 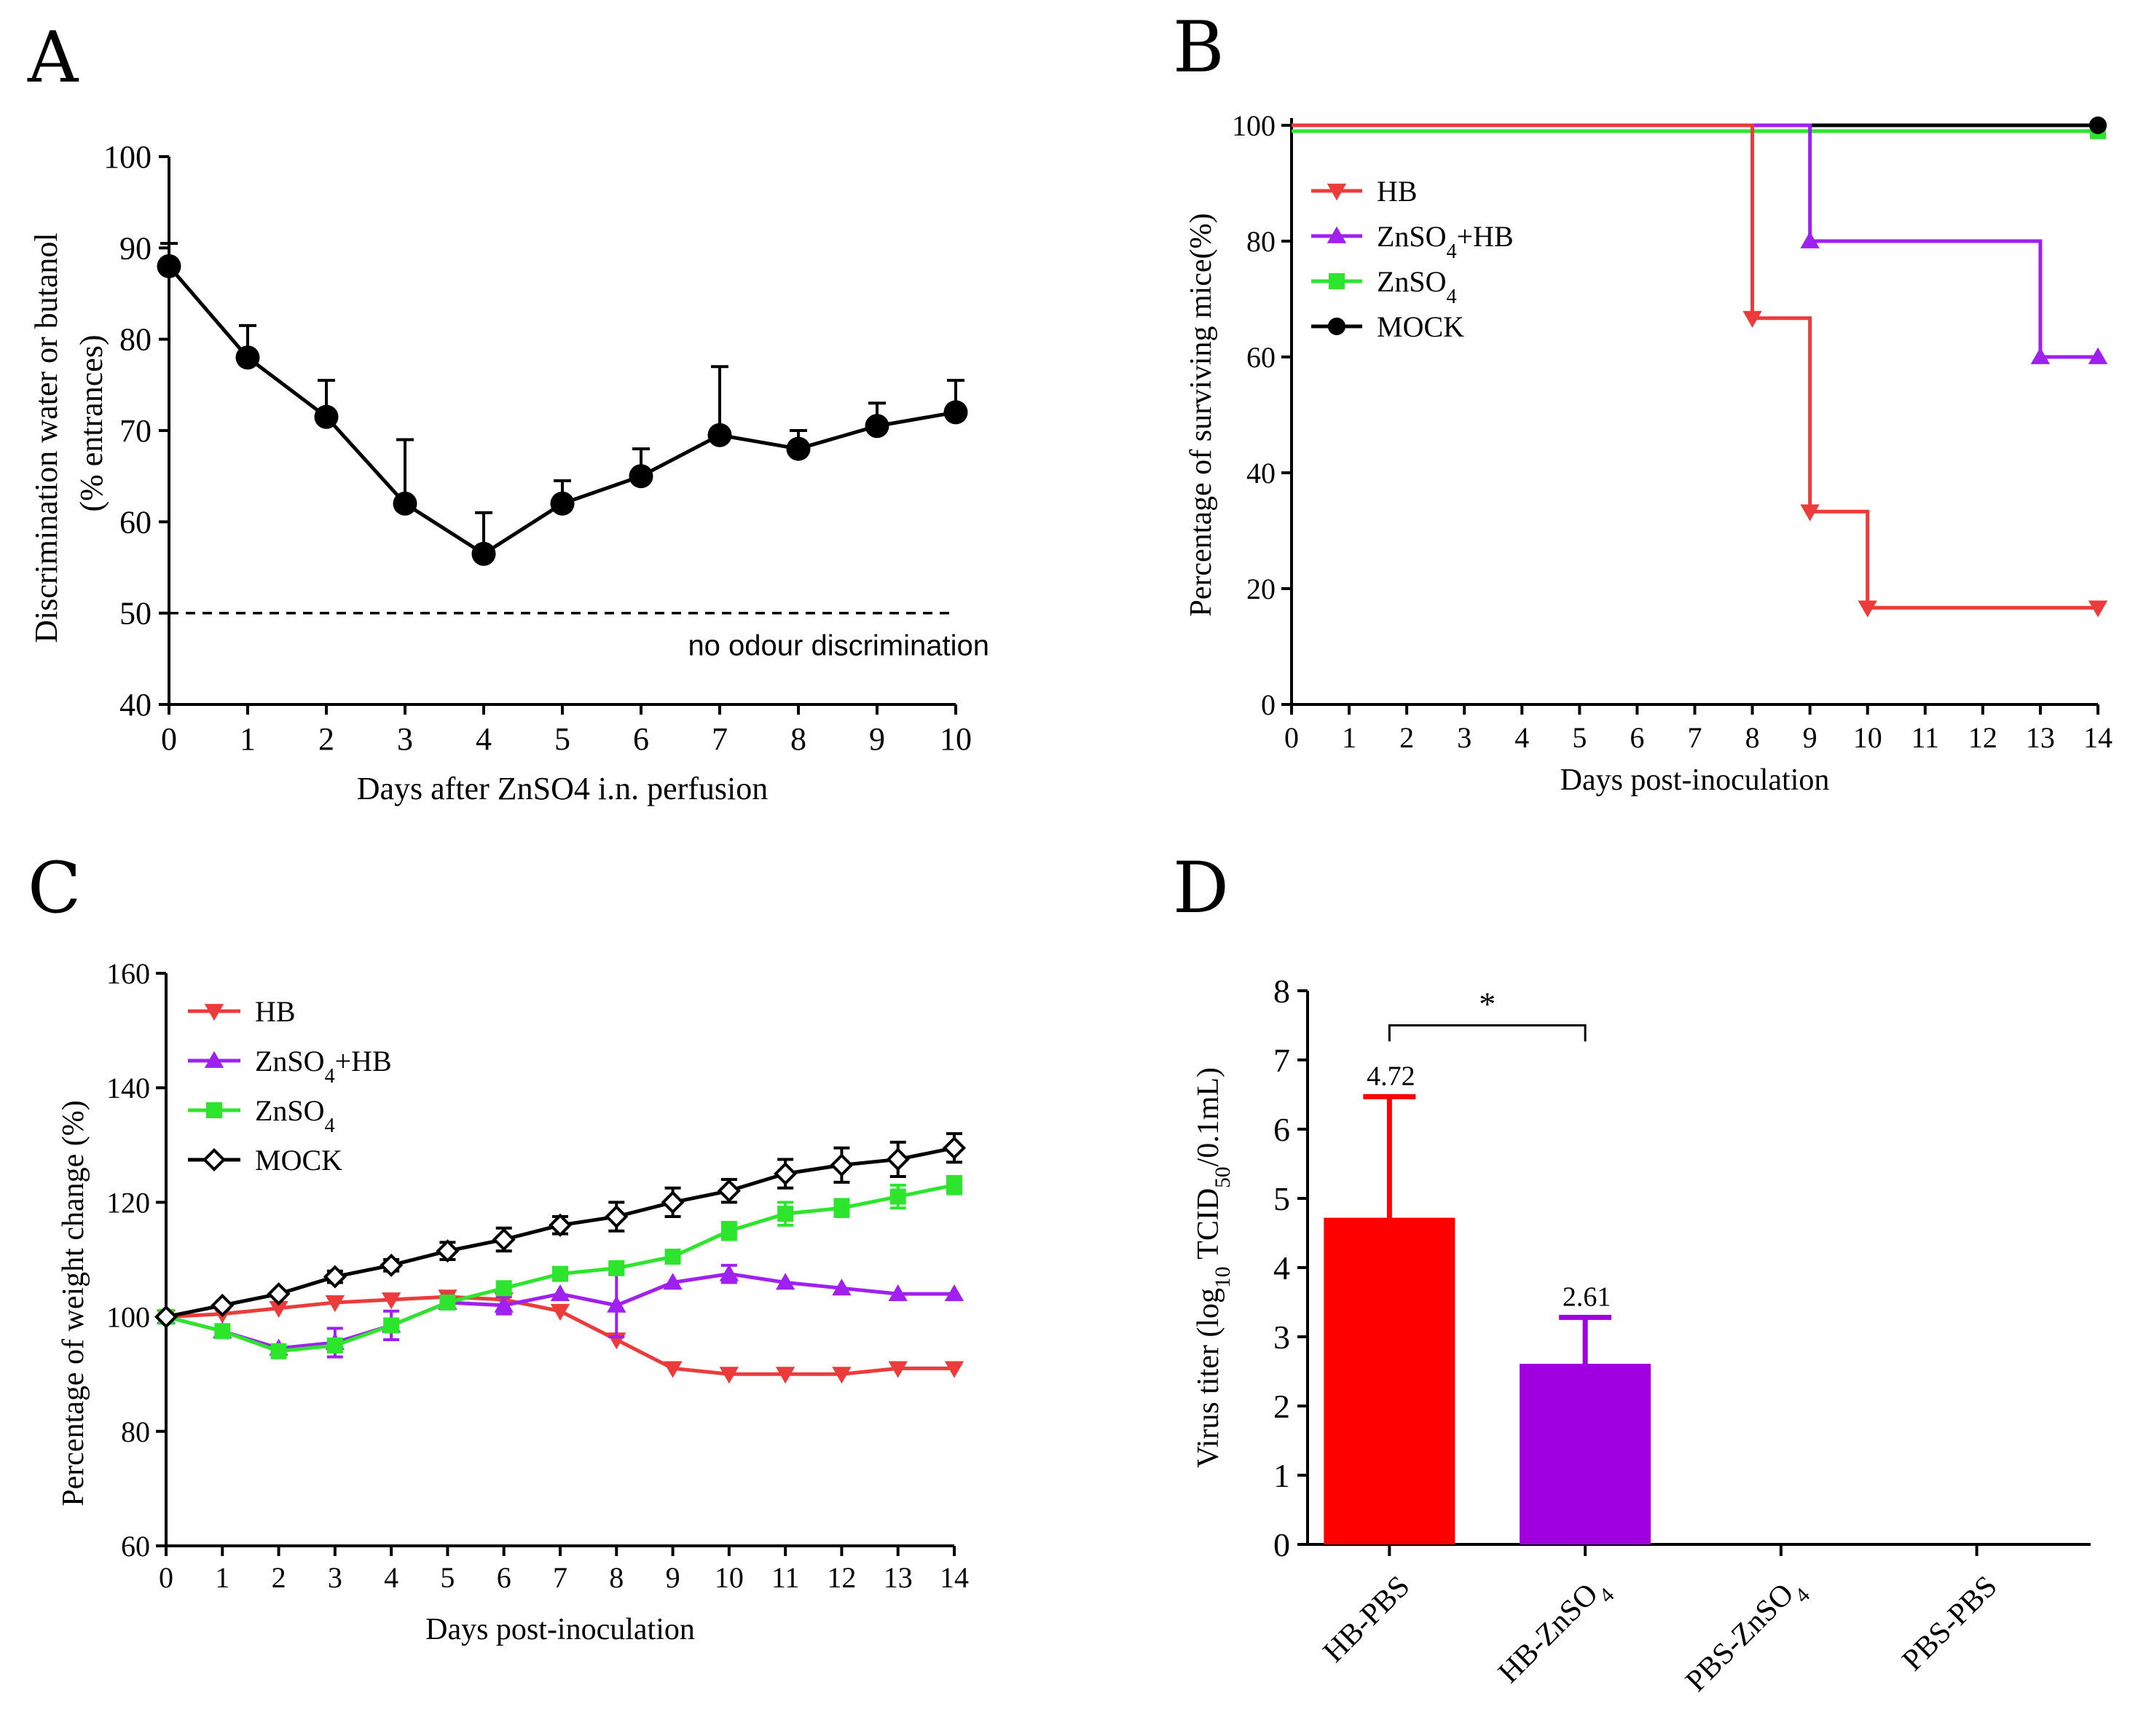 What do you see at coordinates (135, 431) in the screenshot?
I see `y-tick-label: 70` at bounding box center [135, 431].